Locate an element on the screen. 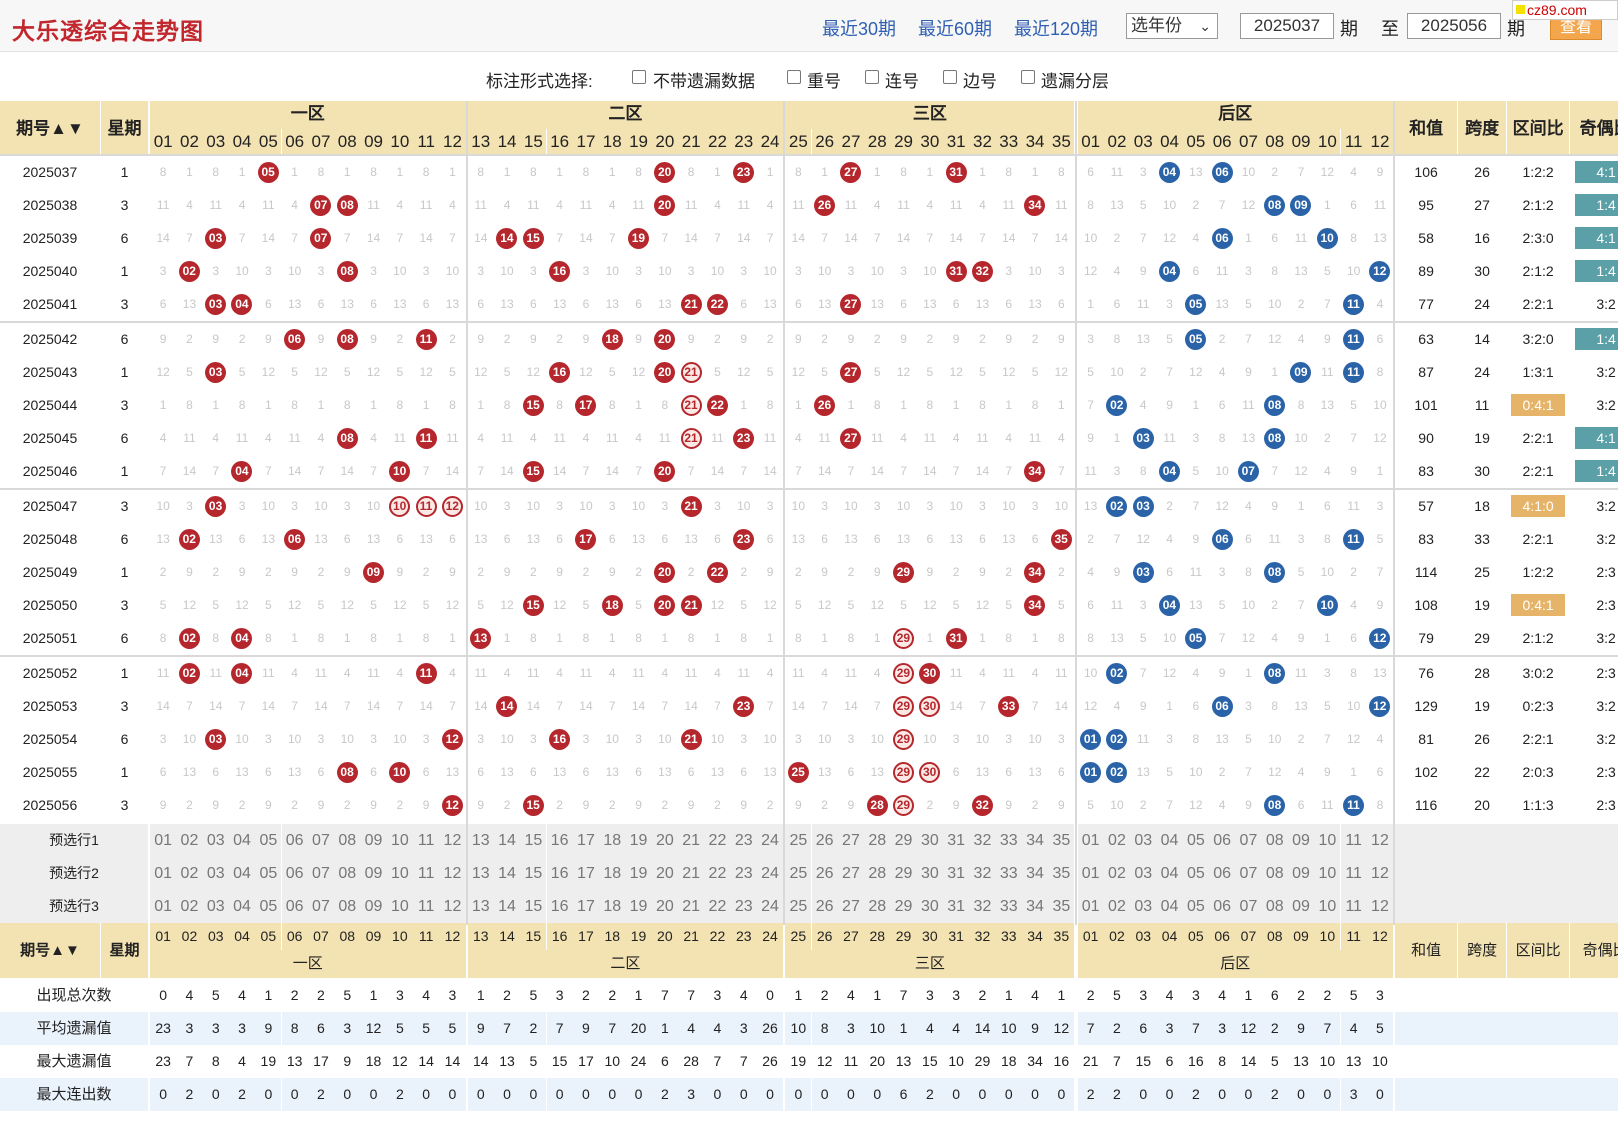 The width and height of the screenshot is (1618, 1126). preselect-number: 26 is located at coordinates (824, 873).